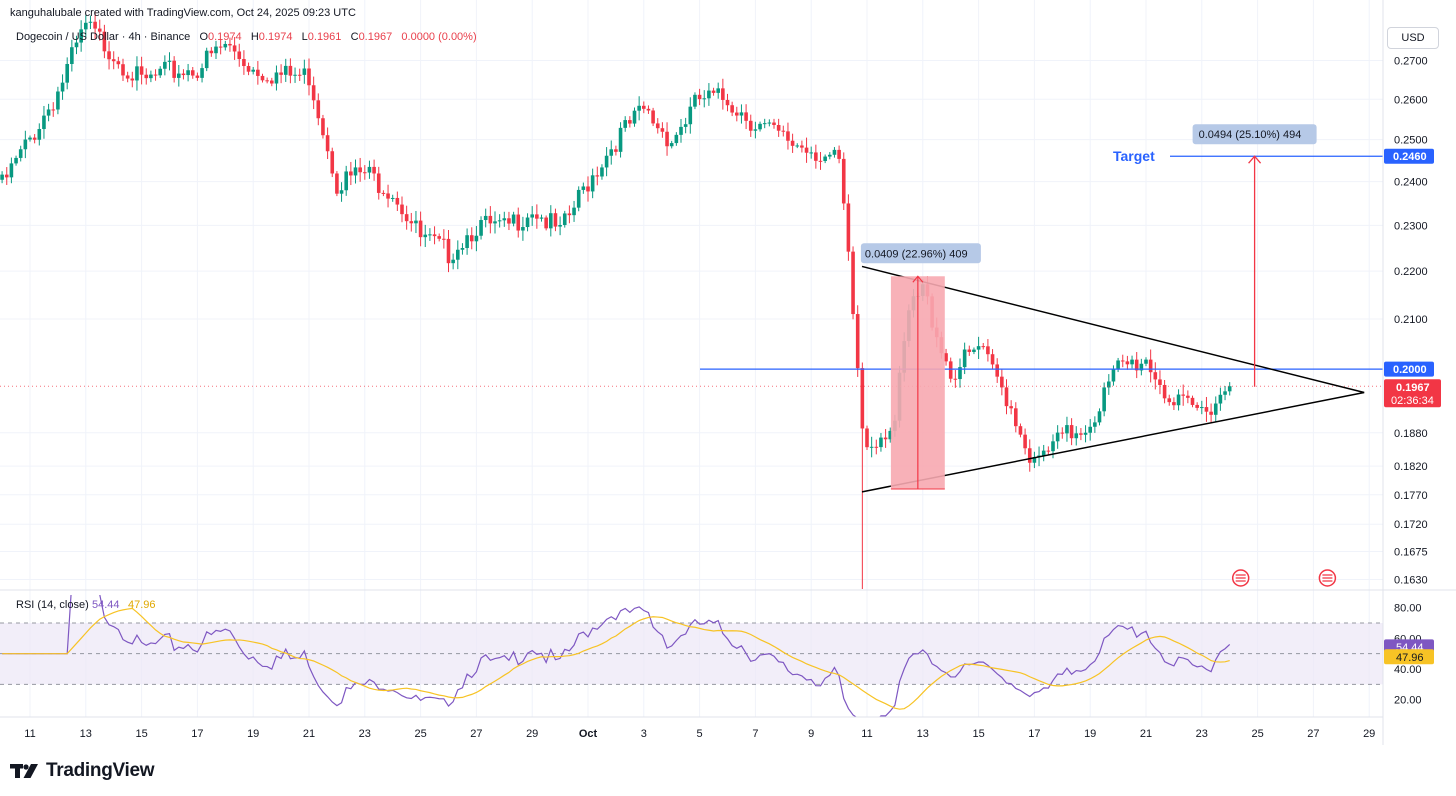  What do you see at coordinates (1410, 658) in the screenshot?
I see `rsi-ma-tag: 47.96` at bounding box center [1410, 658].